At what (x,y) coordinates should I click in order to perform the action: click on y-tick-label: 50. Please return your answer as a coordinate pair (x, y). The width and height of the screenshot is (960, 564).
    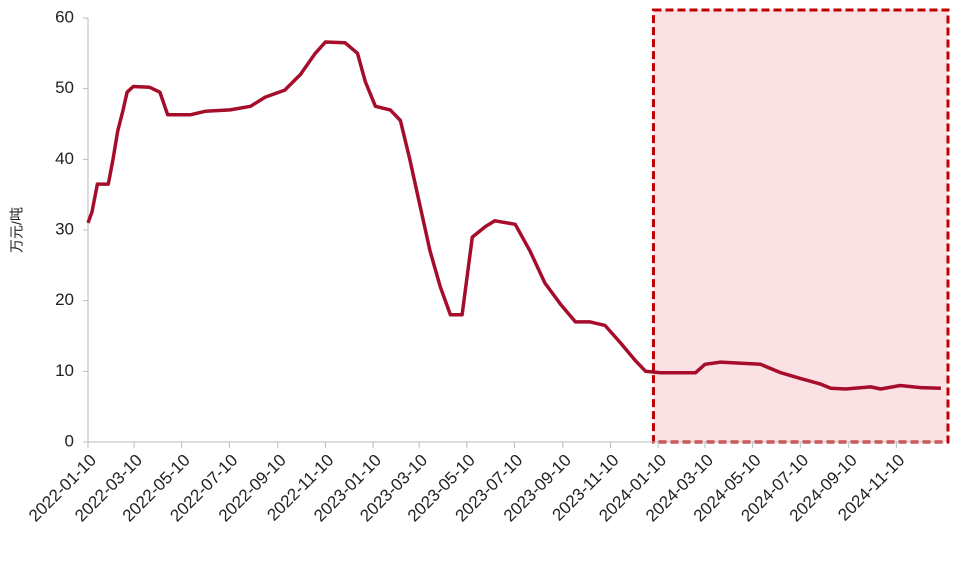
    Looking at the image, I should click on (64, 87).